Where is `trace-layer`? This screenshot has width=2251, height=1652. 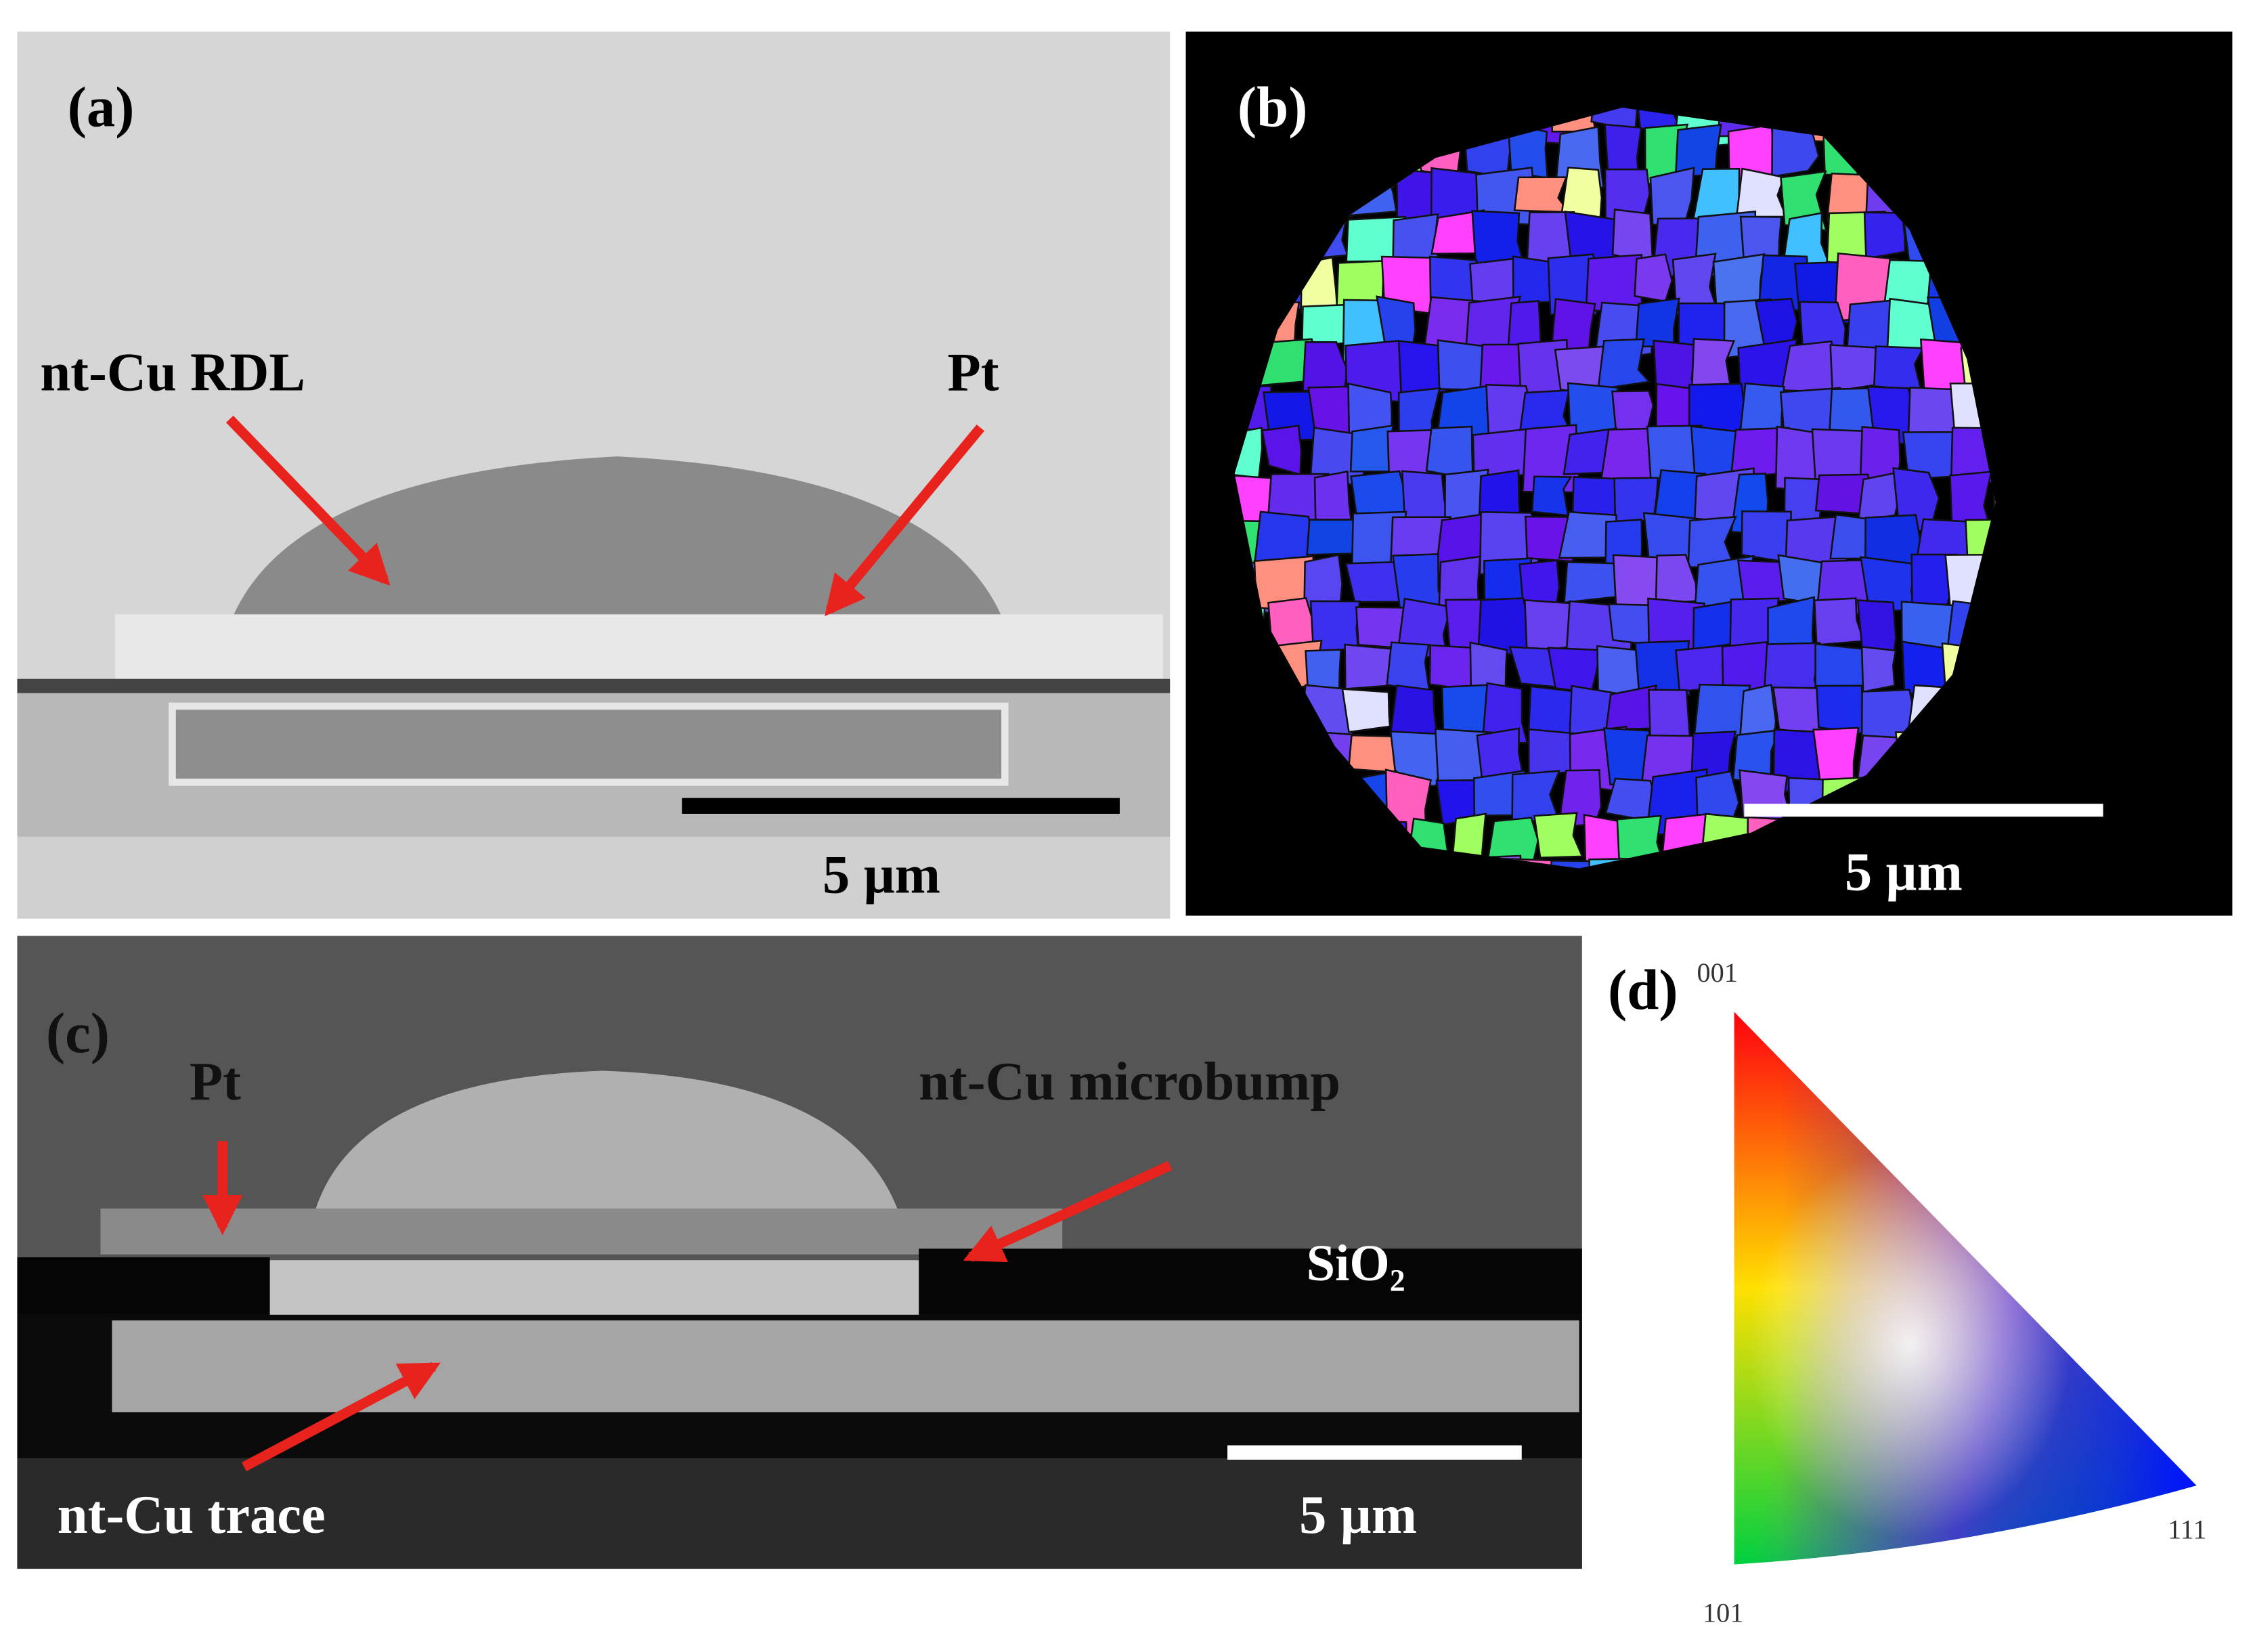
trace-layer is located at coordinates (845, 1366).